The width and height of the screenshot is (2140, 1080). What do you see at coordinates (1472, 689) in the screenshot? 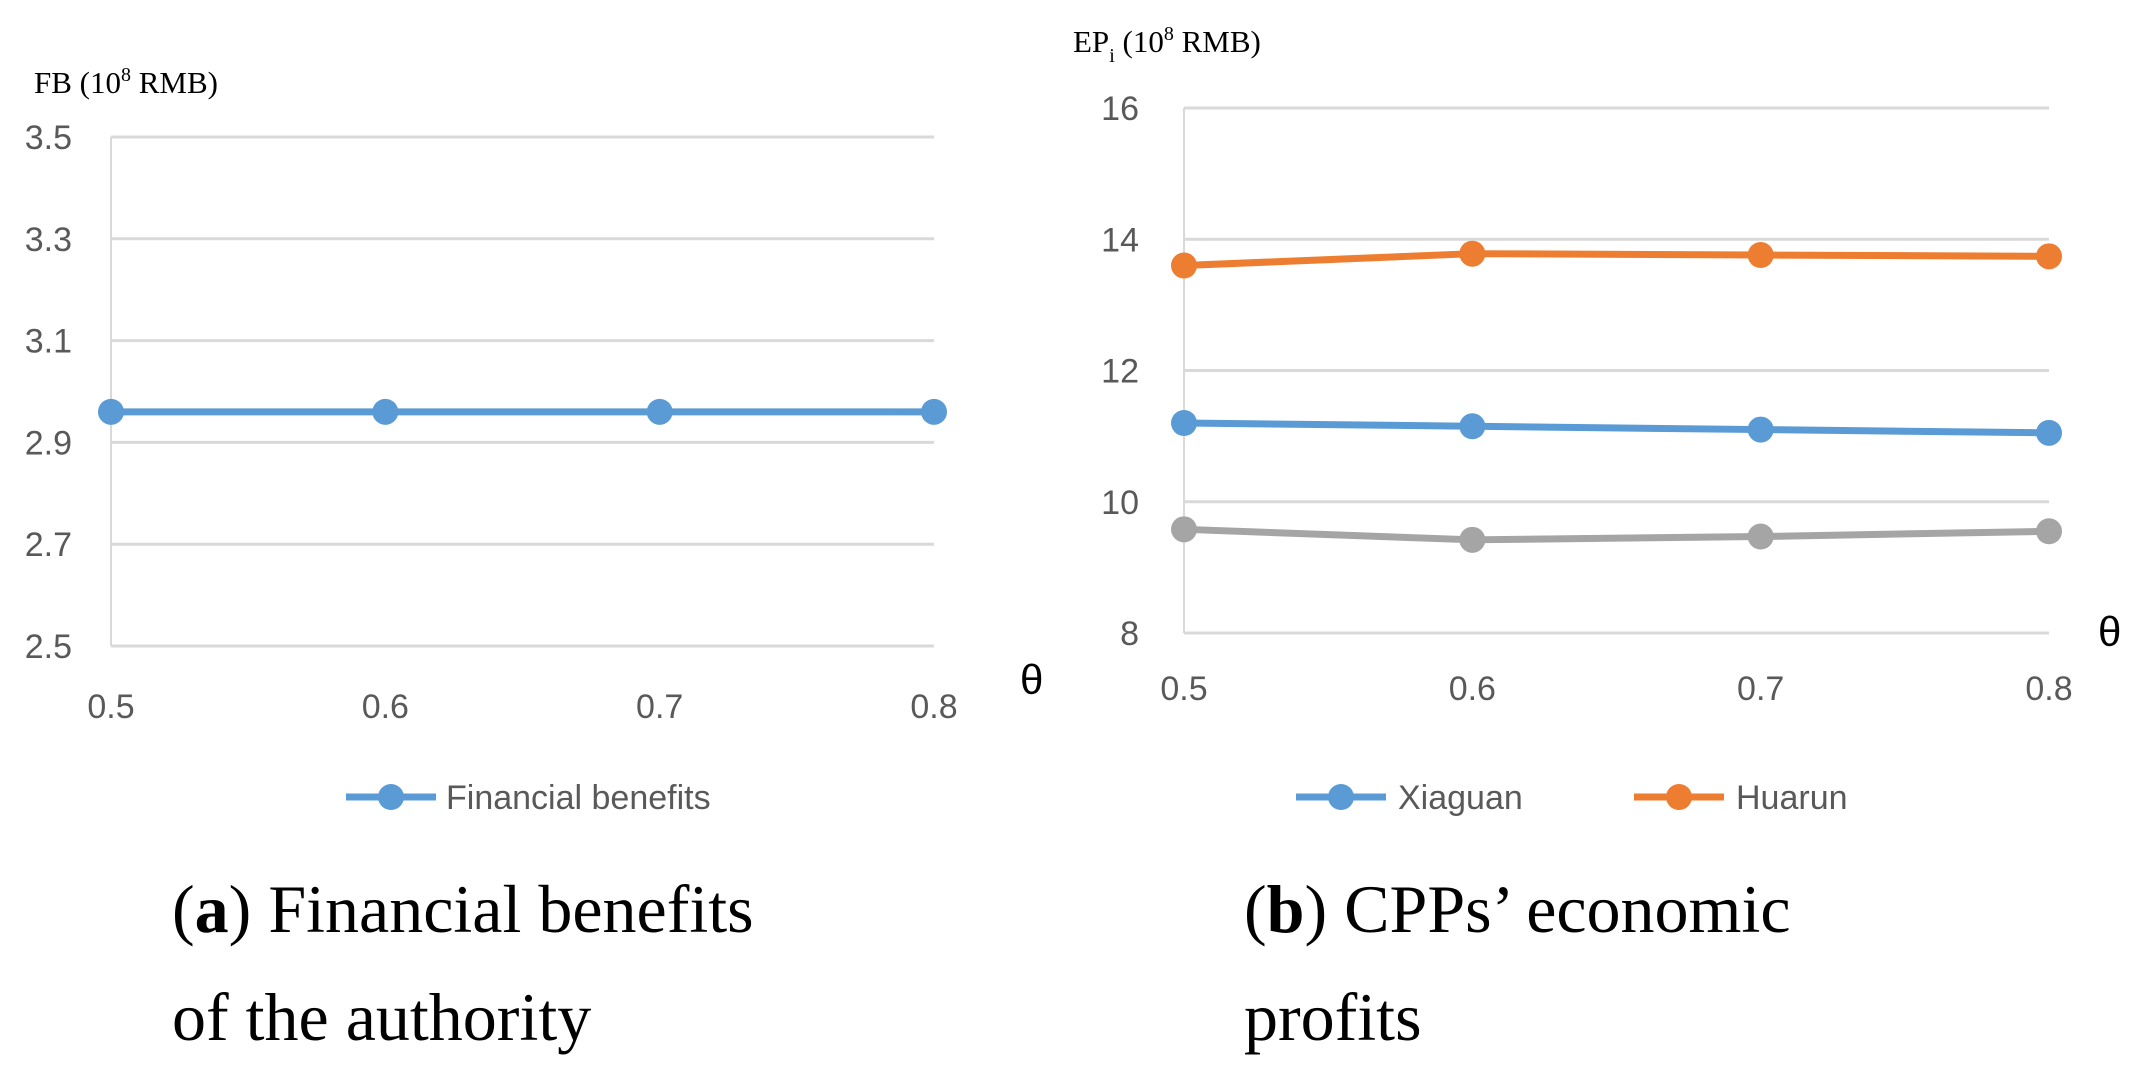
I see `panel-b-x-tick-label: 0.6` at bounding box center [1472, 689].